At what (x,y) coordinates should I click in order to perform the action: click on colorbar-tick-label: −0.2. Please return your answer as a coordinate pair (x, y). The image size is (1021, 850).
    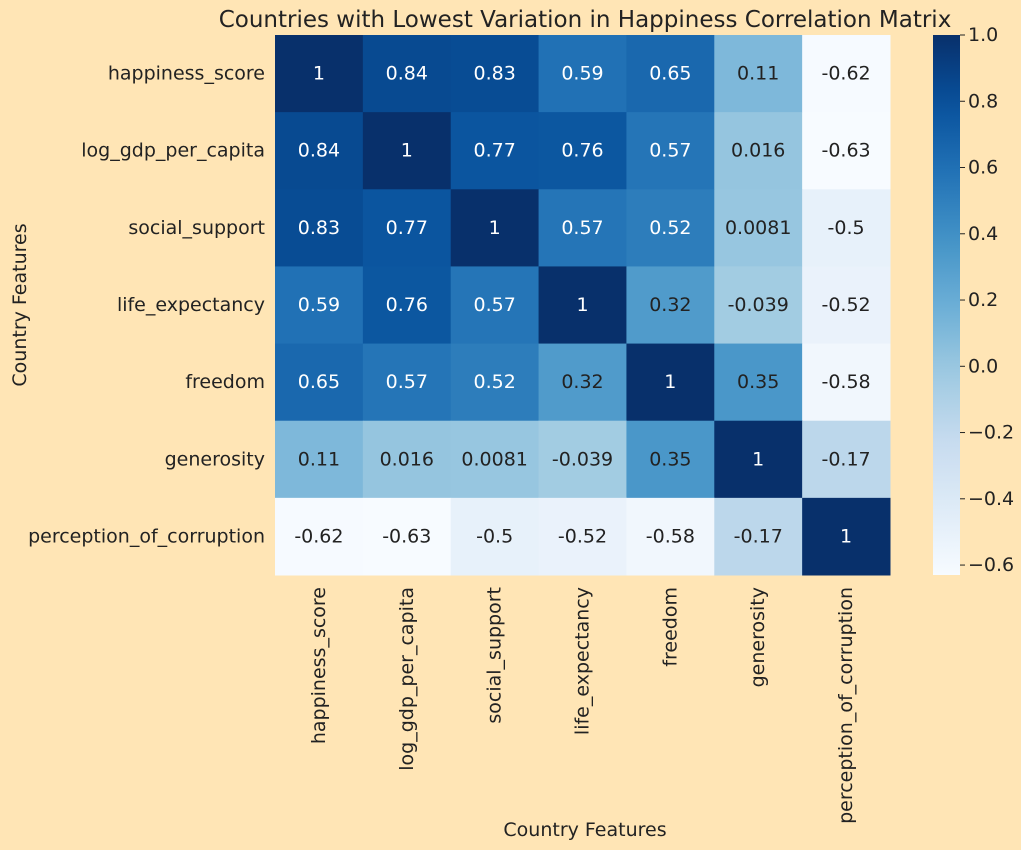
    Looking at the image, I should click on (991, 433).